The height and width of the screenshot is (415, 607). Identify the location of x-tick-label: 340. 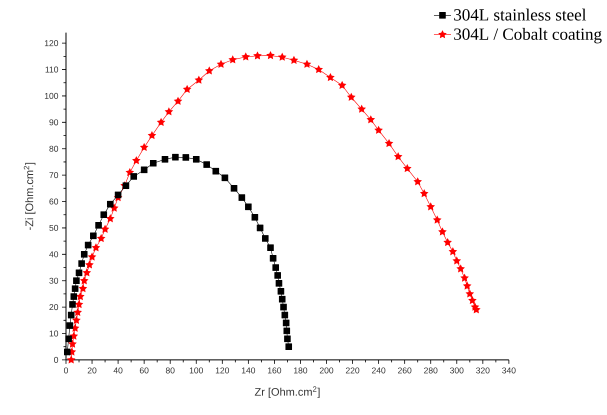
(509, 370).